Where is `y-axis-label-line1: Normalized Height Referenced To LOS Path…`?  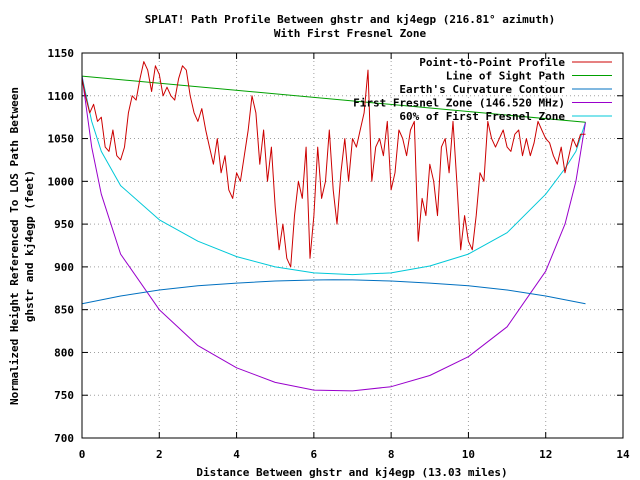
y-axis-label-line1: Normalized Height Referenced To LOS Path… is located at coordinates (14, 246).